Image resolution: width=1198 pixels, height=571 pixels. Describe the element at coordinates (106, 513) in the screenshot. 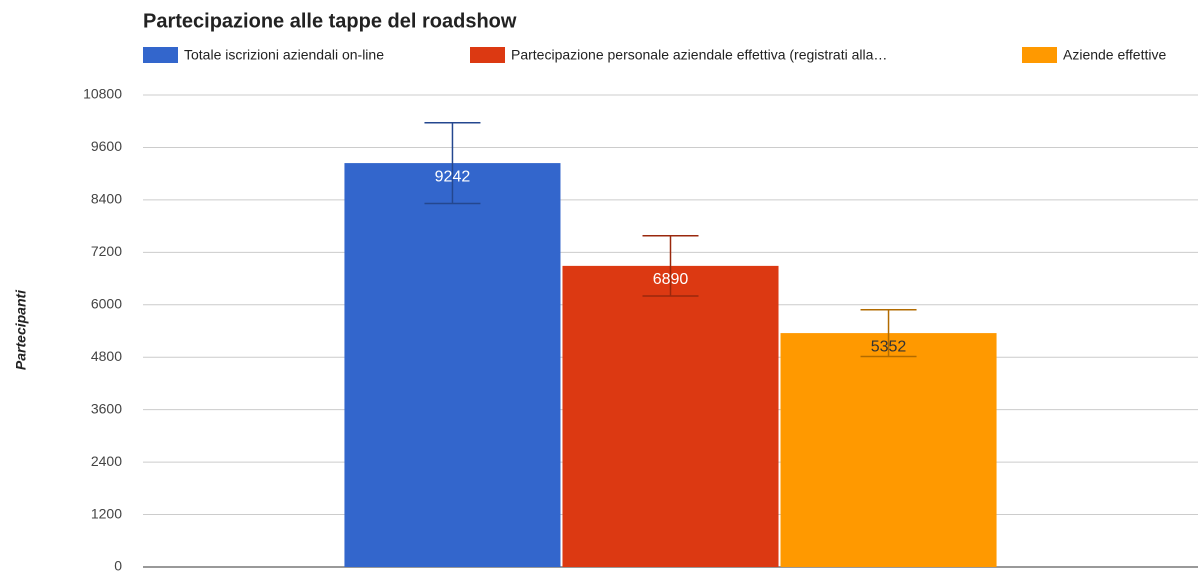

I see `y-tick-label: 1200` at that location.